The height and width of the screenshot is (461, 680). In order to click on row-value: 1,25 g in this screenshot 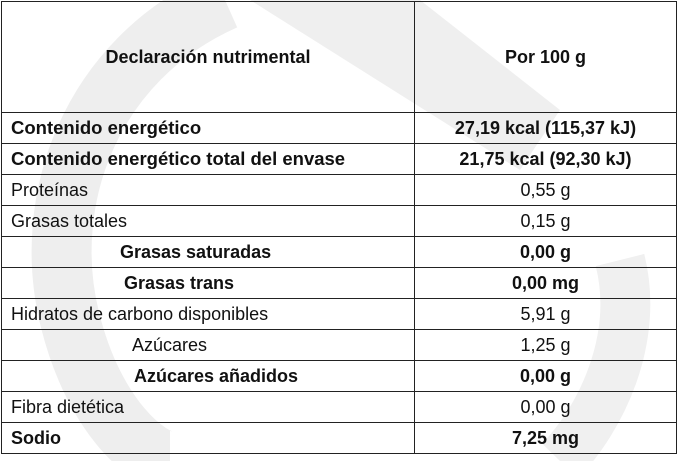, I will do `click(545, 345)`.